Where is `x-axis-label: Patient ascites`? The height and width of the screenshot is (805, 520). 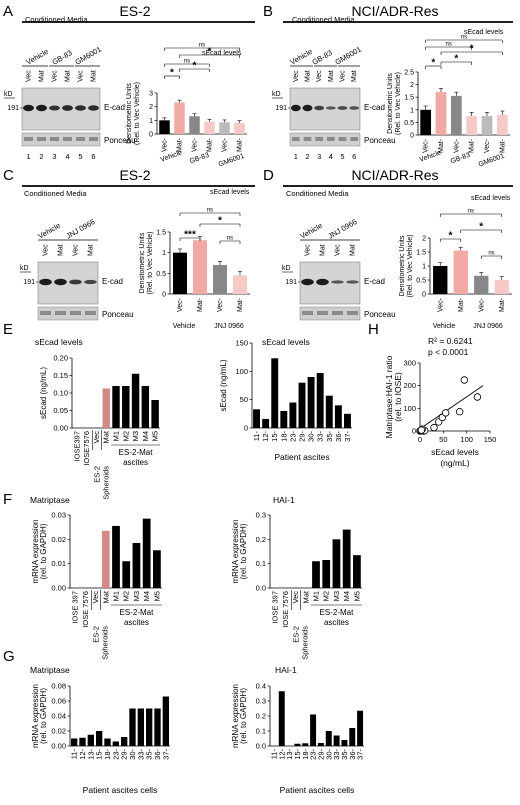 x-axis-label: Patient ascites is located at coordinates (301, 457).